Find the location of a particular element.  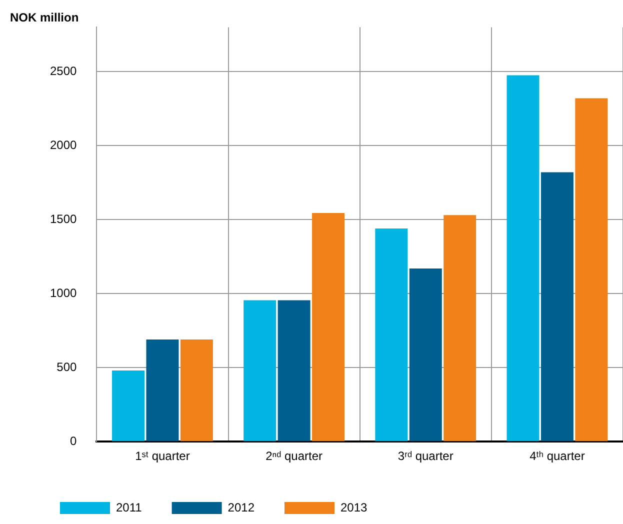

y-tick-label: 2500 is located at coordinates (64, 71).